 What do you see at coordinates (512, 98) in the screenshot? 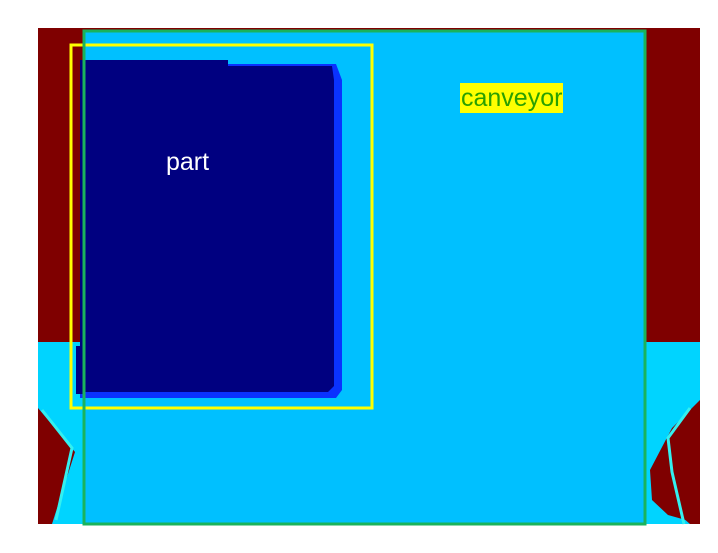
I see `conveyor-label: canveyor` at bounding box center [512, 98].